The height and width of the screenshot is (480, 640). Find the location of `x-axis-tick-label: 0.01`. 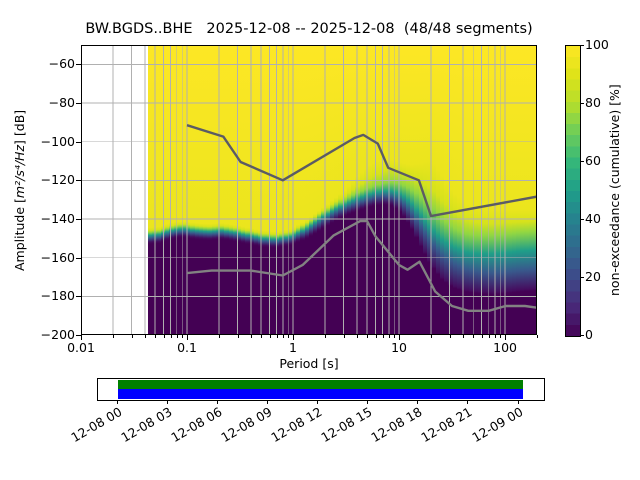

x-axis-tick-label: 0.01 is located at coordinates (81, 347).